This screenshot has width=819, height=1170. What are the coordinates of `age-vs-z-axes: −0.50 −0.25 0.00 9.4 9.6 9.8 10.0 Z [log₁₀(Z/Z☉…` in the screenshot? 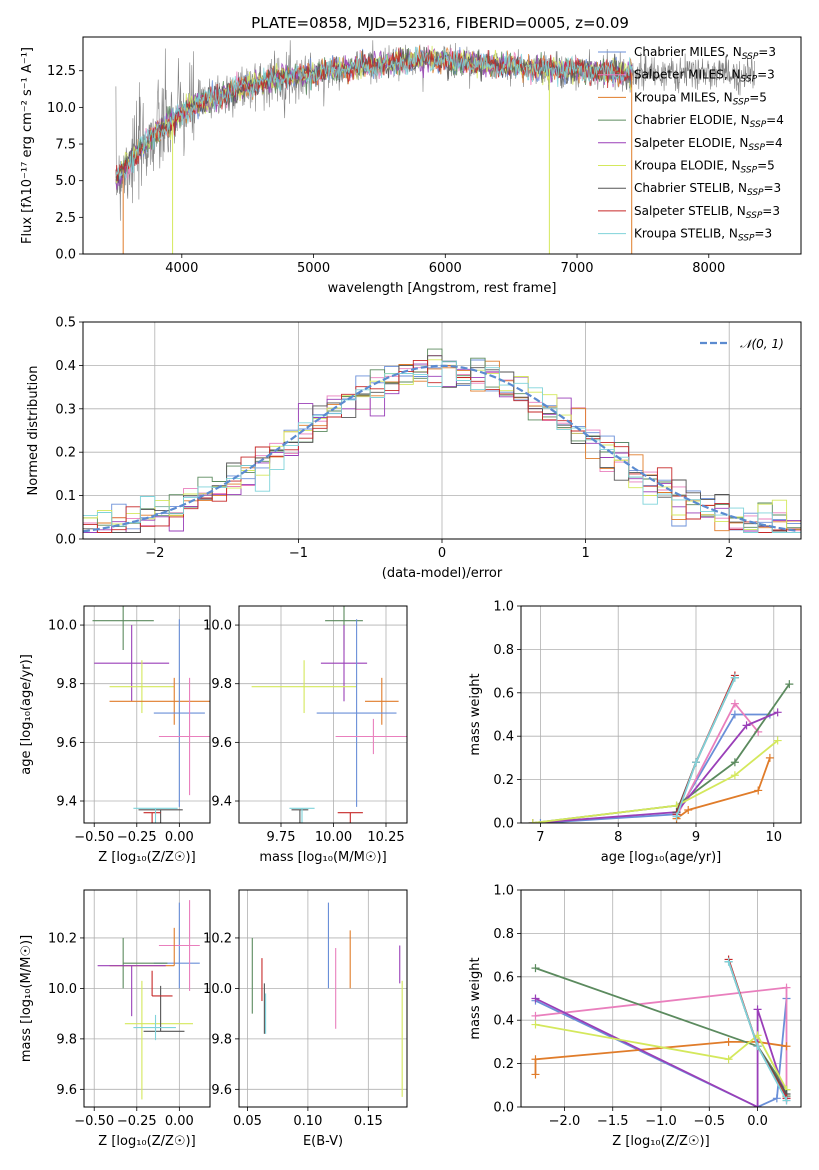 It's located at (115, 735).